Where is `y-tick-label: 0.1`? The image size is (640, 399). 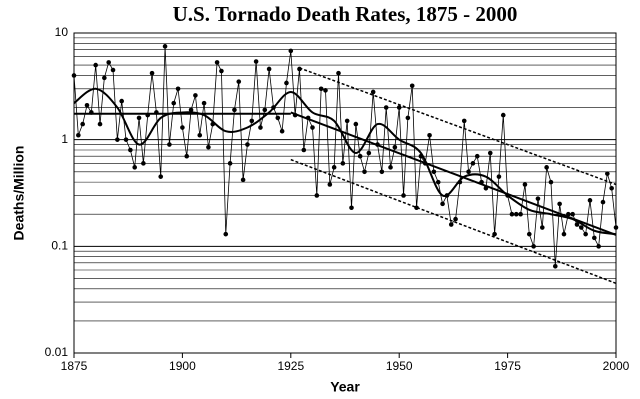
y-tick-label: 0.1 is located at coordinates (59, 246).